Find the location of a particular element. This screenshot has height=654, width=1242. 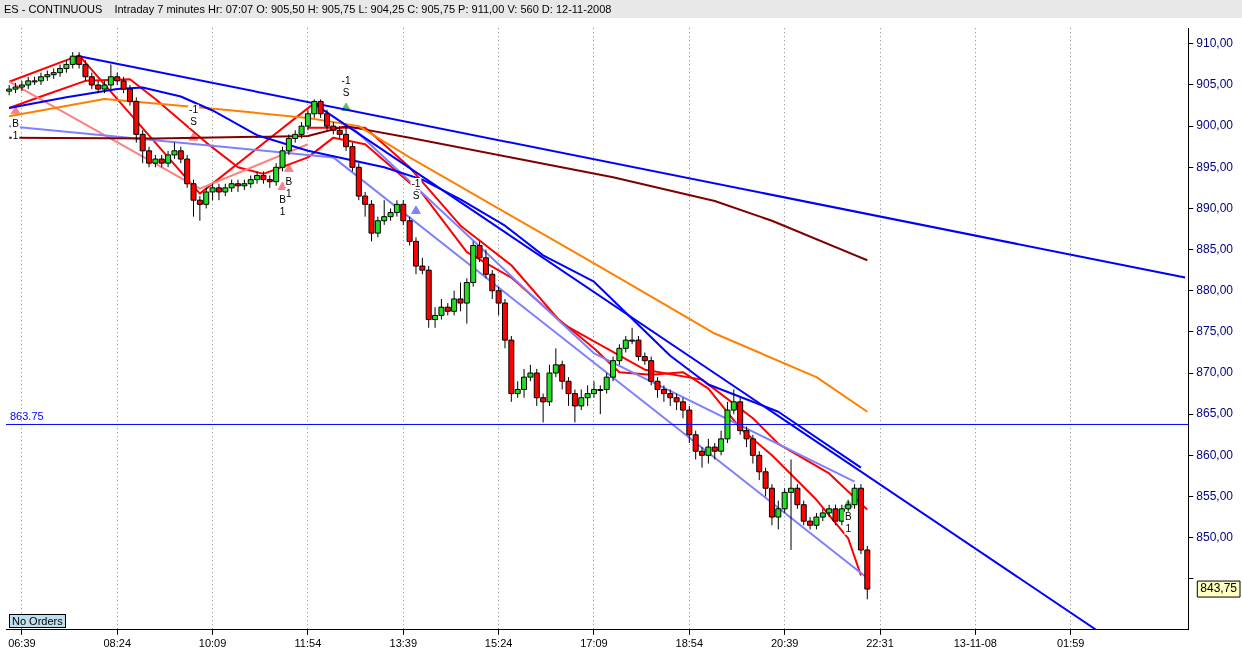

x-tick-label: 18:54 is located at coordinates (689, 643).